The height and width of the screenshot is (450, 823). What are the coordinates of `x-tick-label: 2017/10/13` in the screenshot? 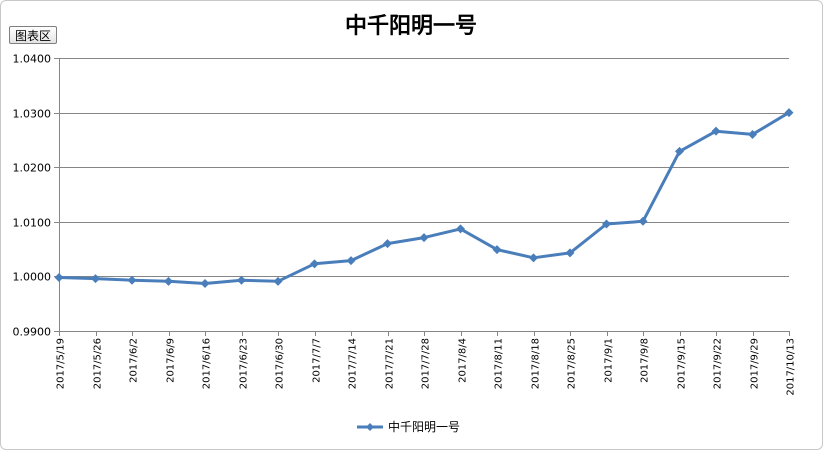 It's located at (791, 367).